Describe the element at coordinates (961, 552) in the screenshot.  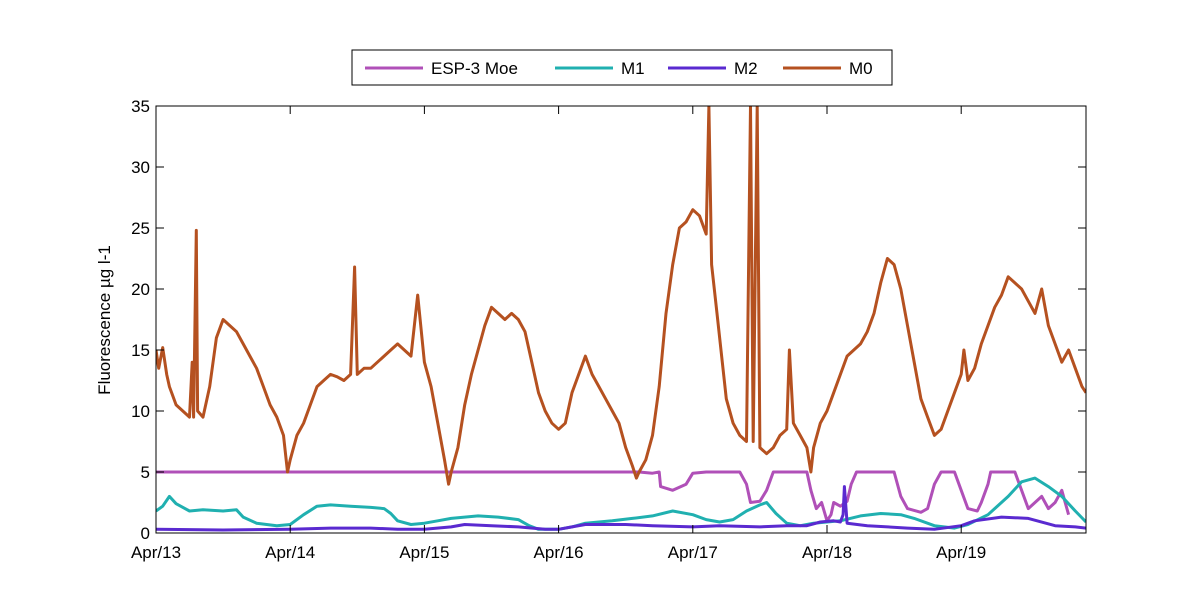
I see `x-tick-label: Apr/19` at that location.